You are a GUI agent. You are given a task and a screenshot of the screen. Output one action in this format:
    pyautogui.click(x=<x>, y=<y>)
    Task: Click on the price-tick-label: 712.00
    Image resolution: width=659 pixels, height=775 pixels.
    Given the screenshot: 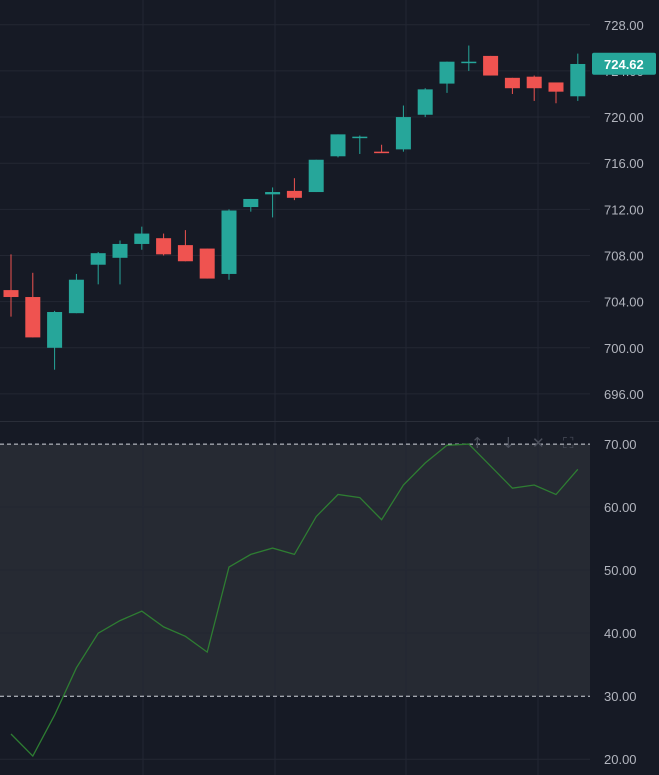 What is the action you would take?
    pyautogui.click(x=624, y=209)
    